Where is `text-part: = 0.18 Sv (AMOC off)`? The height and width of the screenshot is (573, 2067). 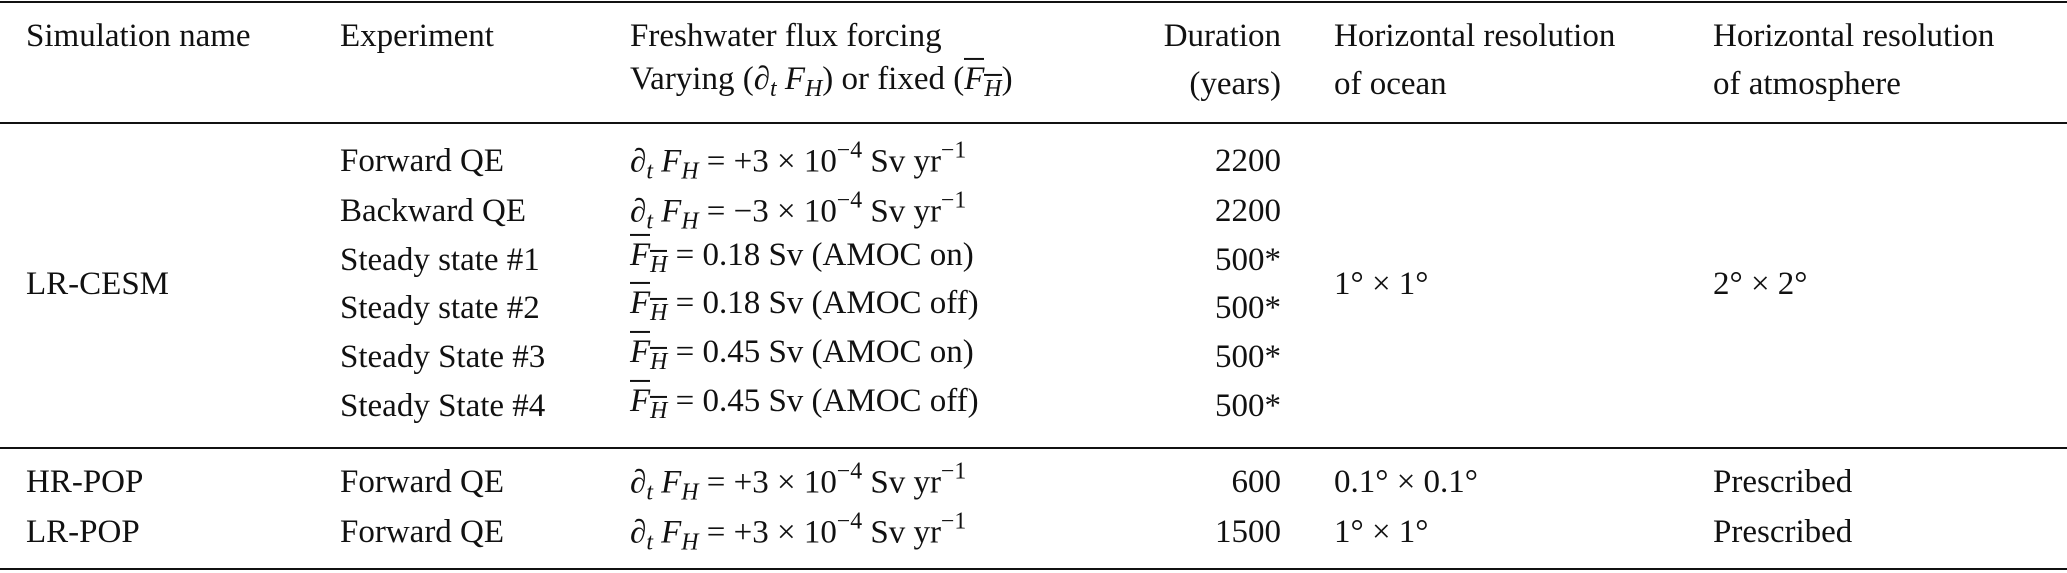
text-part: = 0.18 Sv (AMOC off) is located at coordinates (823, 302).